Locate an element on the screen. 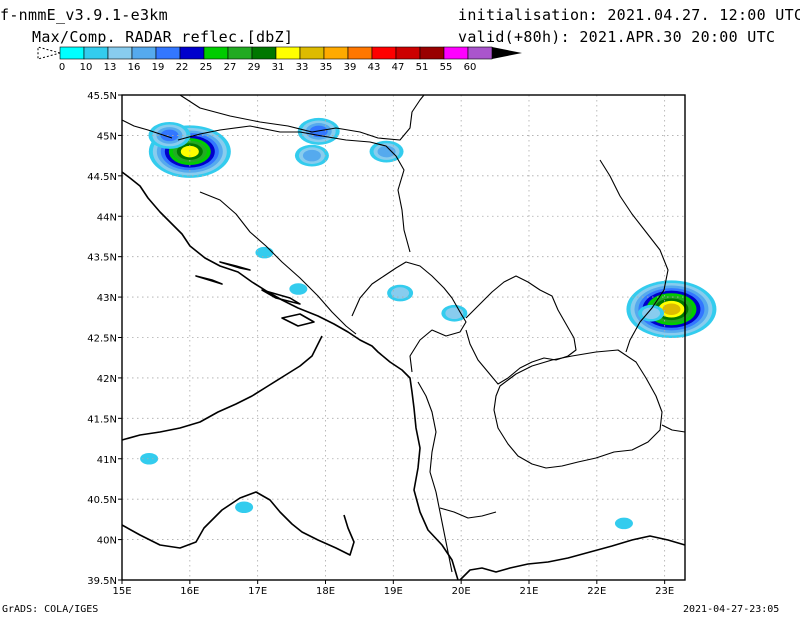  valid-line: valid(+80h): 2021.APR.30 20:00 UTC is located at coordinates (616, 37).